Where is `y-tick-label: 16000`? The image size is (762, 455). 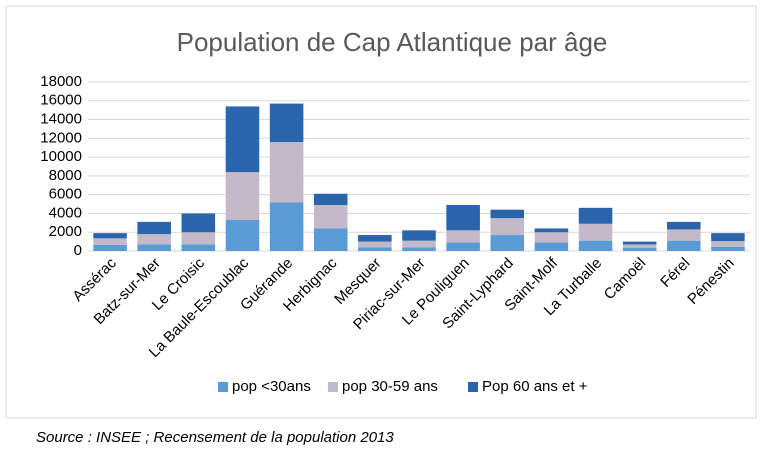
y-tick-label: 16000 is located at coordinates (61, 100).